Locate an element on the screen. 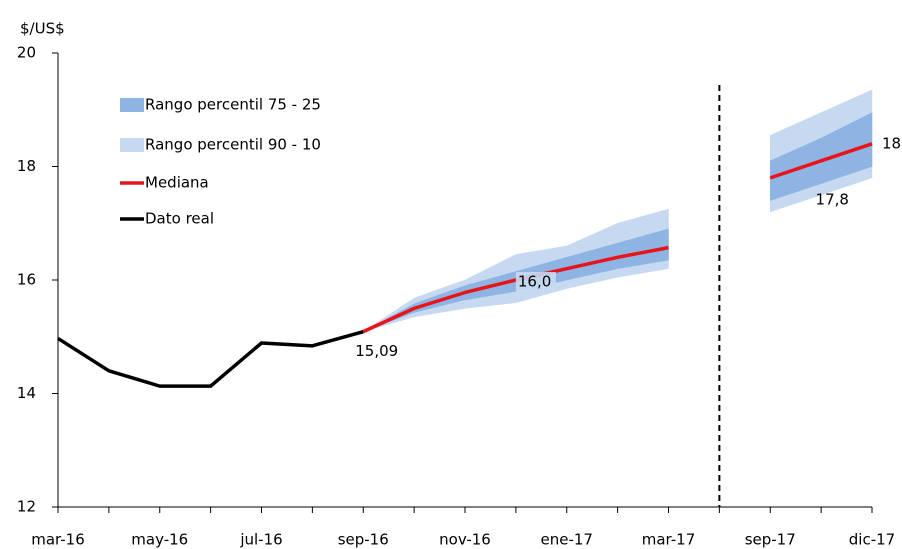 Image resolution: width=902 pixels, height=549 pixels. label-bg is located at coordinates (535, 282).